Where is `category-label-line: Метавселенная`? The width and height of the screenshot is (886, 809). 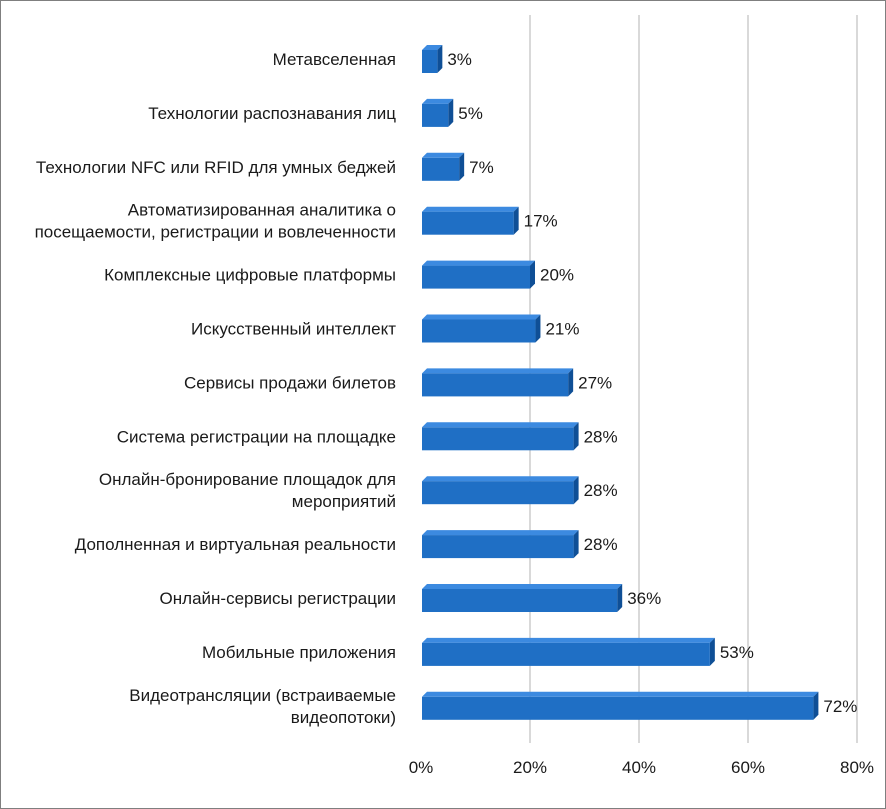 category-label-line: Метавселенная is located at coordinates (334, 59).